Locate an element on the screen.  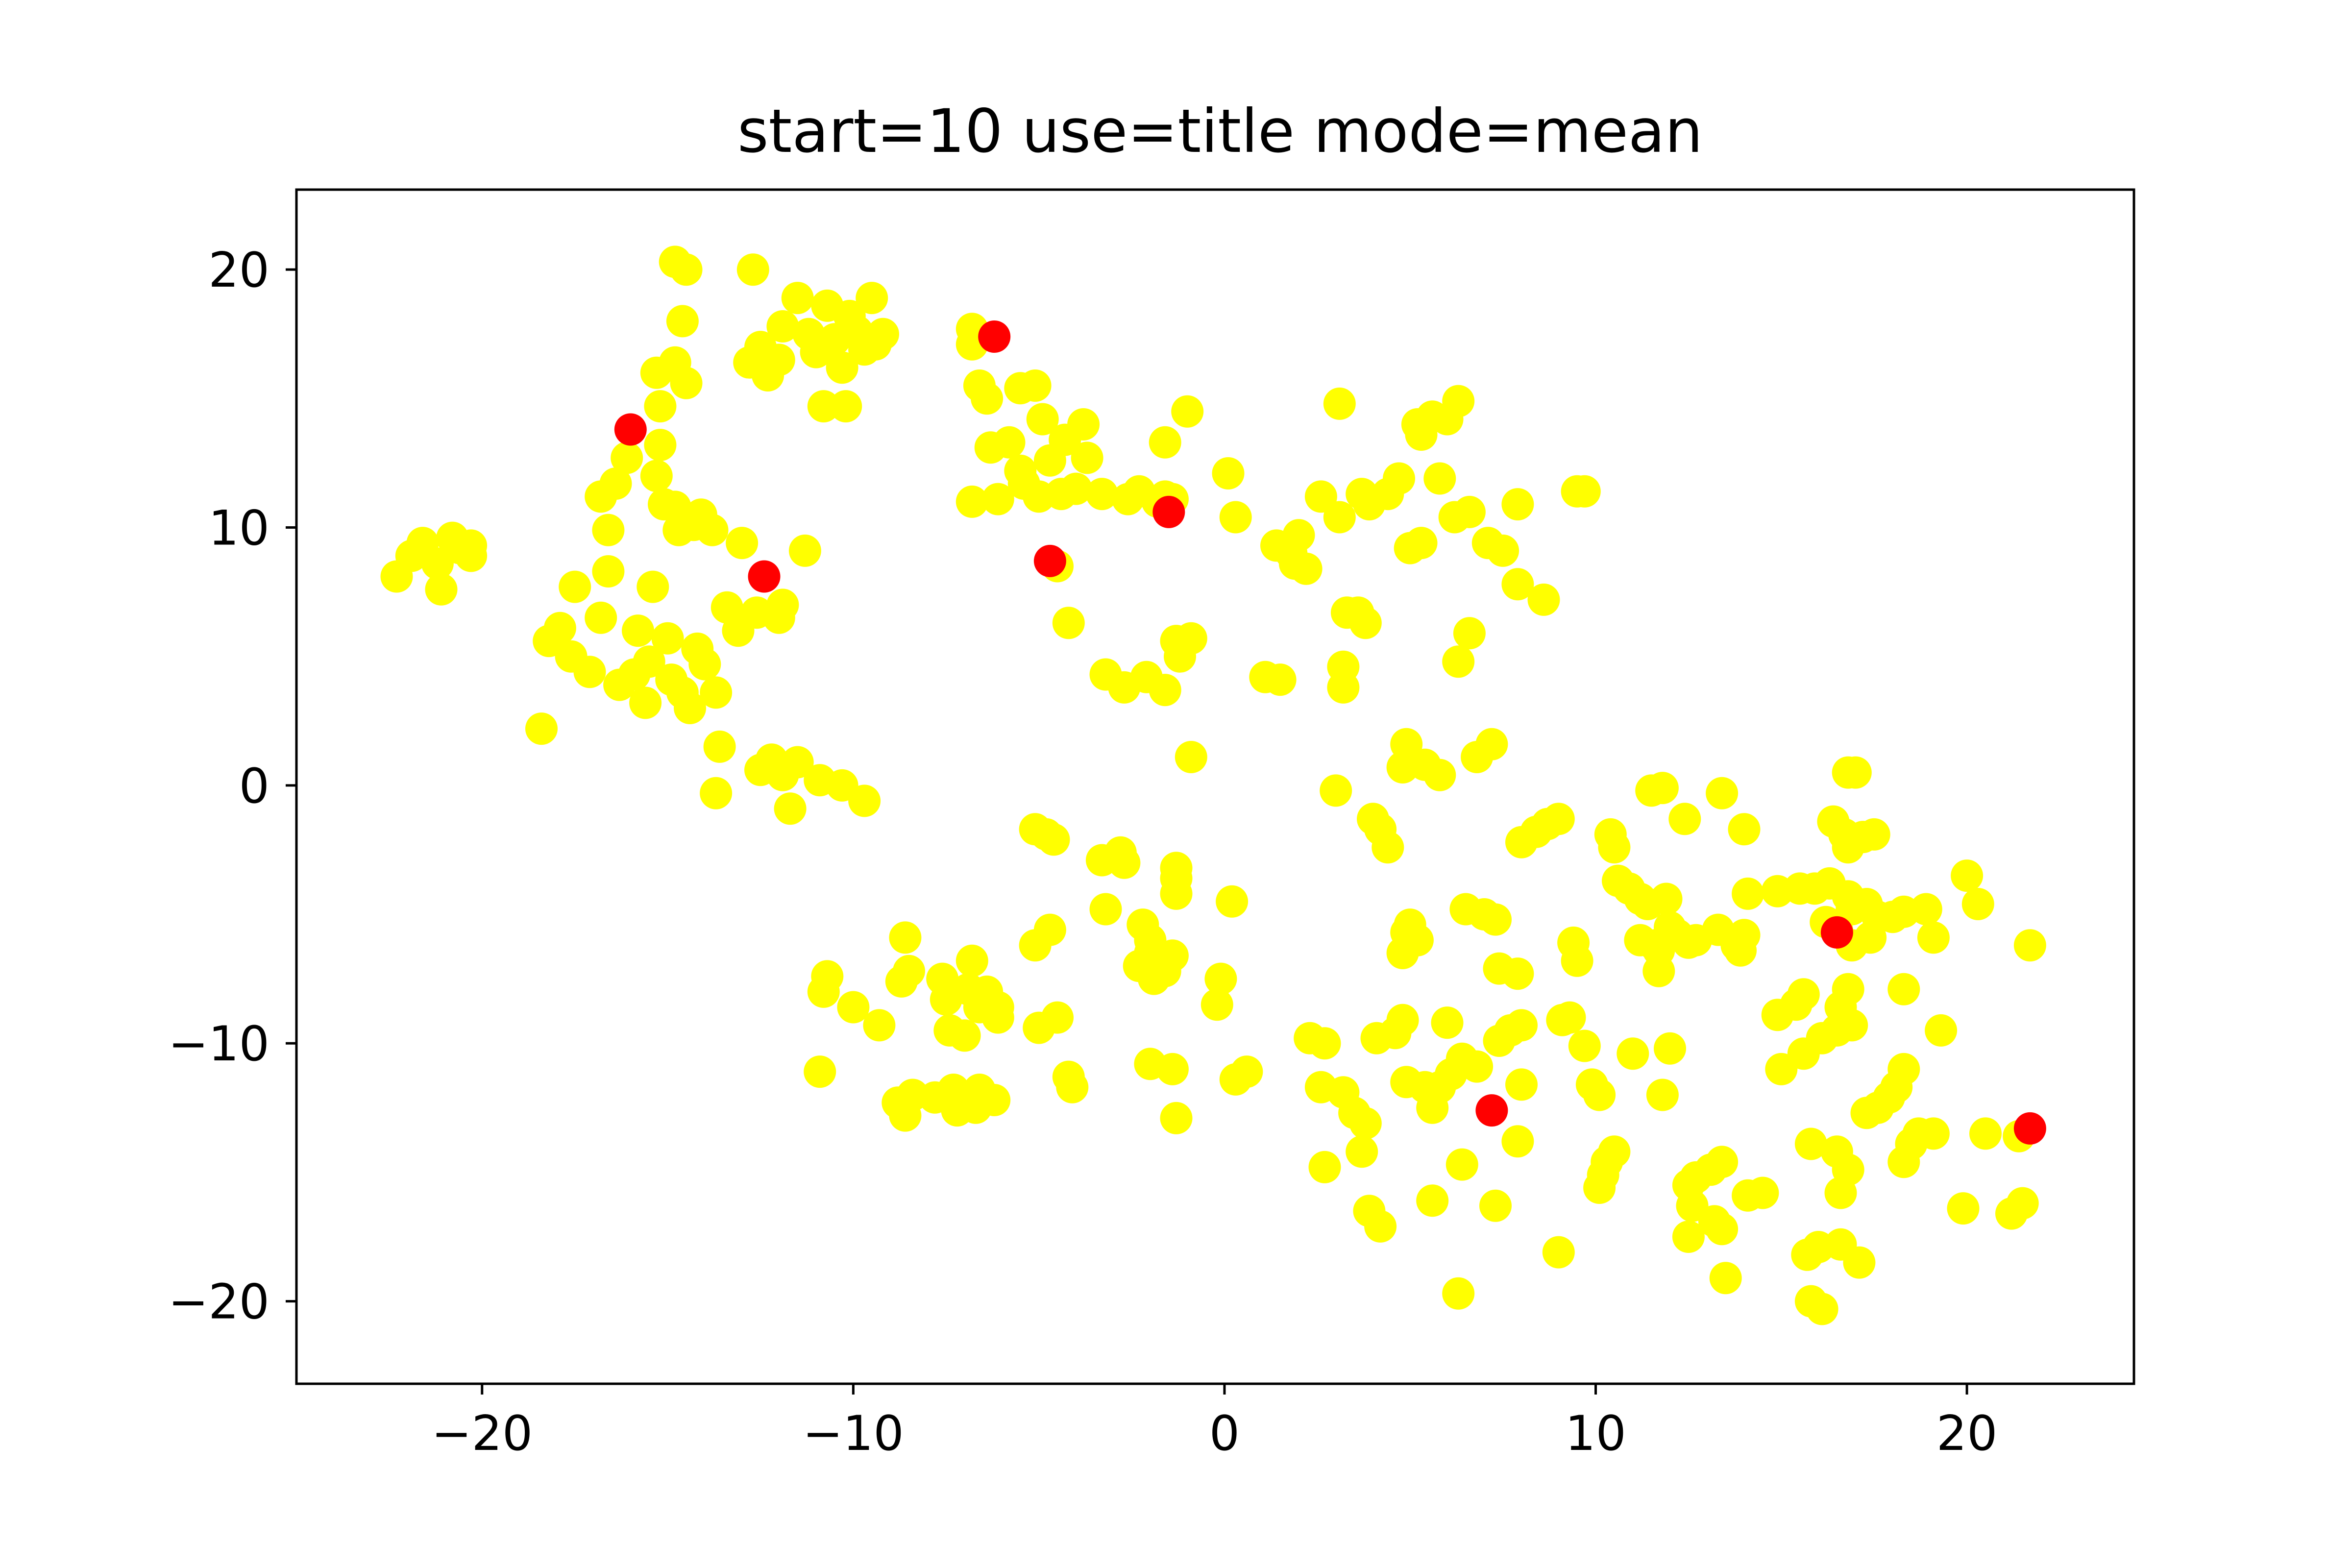
y-tick-label: 20 is located at coordinates (239, 270).